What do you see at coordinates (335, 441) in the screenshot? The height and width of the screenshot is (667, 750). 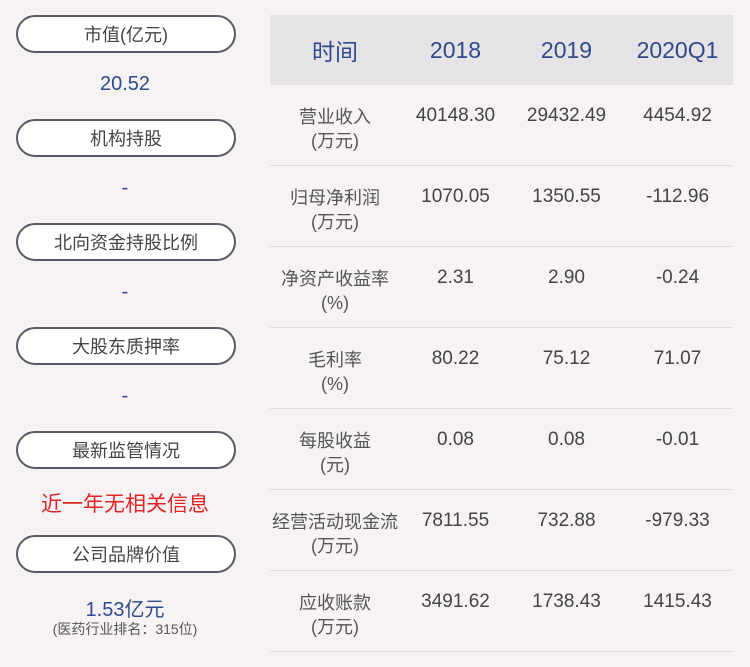 I see `row-label-text: 每股收益` at bounding box center [335, 441].